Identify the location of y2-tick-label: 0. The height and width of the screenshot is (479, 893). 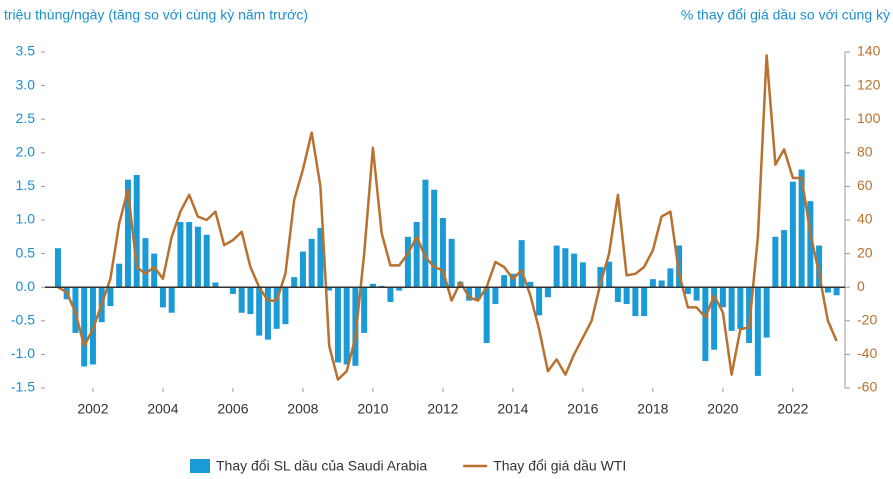
(861, 286).